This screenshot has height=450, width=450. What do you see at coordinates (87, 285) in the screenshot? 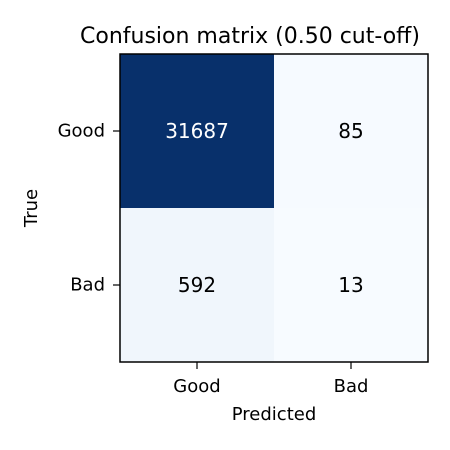
I see `y-tick-label-1: Bad` at bounding box center [87, 285].